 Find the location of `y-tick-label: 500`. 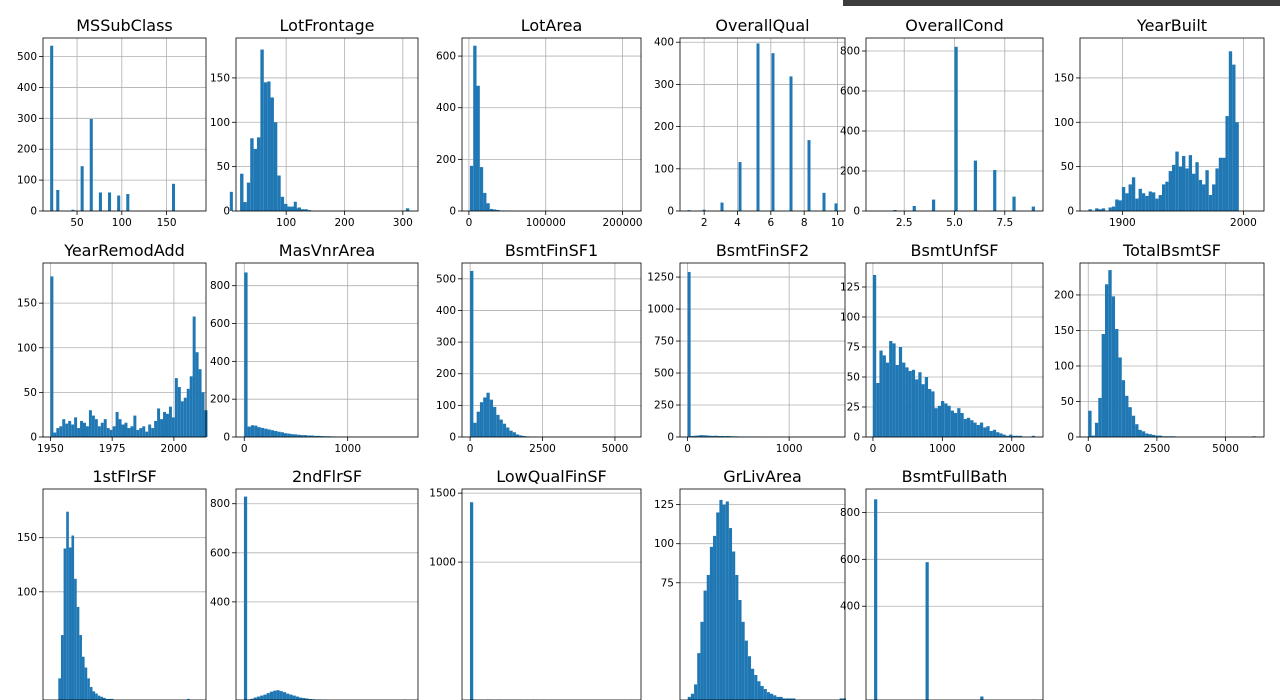

y-tick-label: 500 is located at coordinates (27, 57).